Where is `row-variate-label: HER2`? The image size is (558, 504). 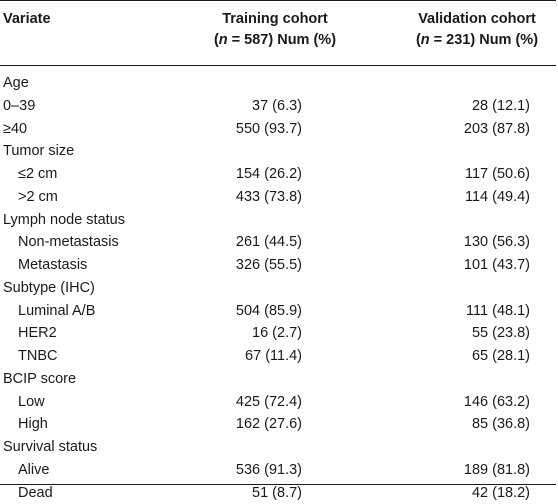
row-variate-label: HER2 is located at coordinates (37, 333).